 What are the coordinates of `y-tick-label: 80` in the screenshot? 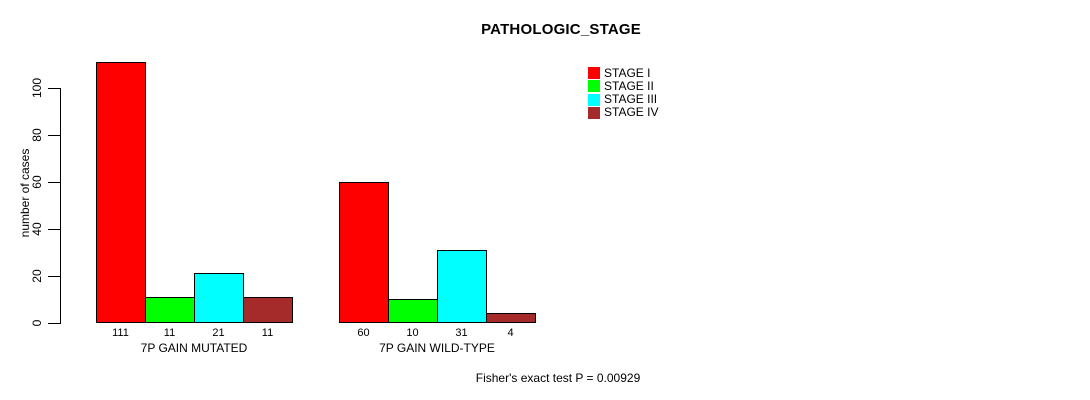 It's located at (37, 135).